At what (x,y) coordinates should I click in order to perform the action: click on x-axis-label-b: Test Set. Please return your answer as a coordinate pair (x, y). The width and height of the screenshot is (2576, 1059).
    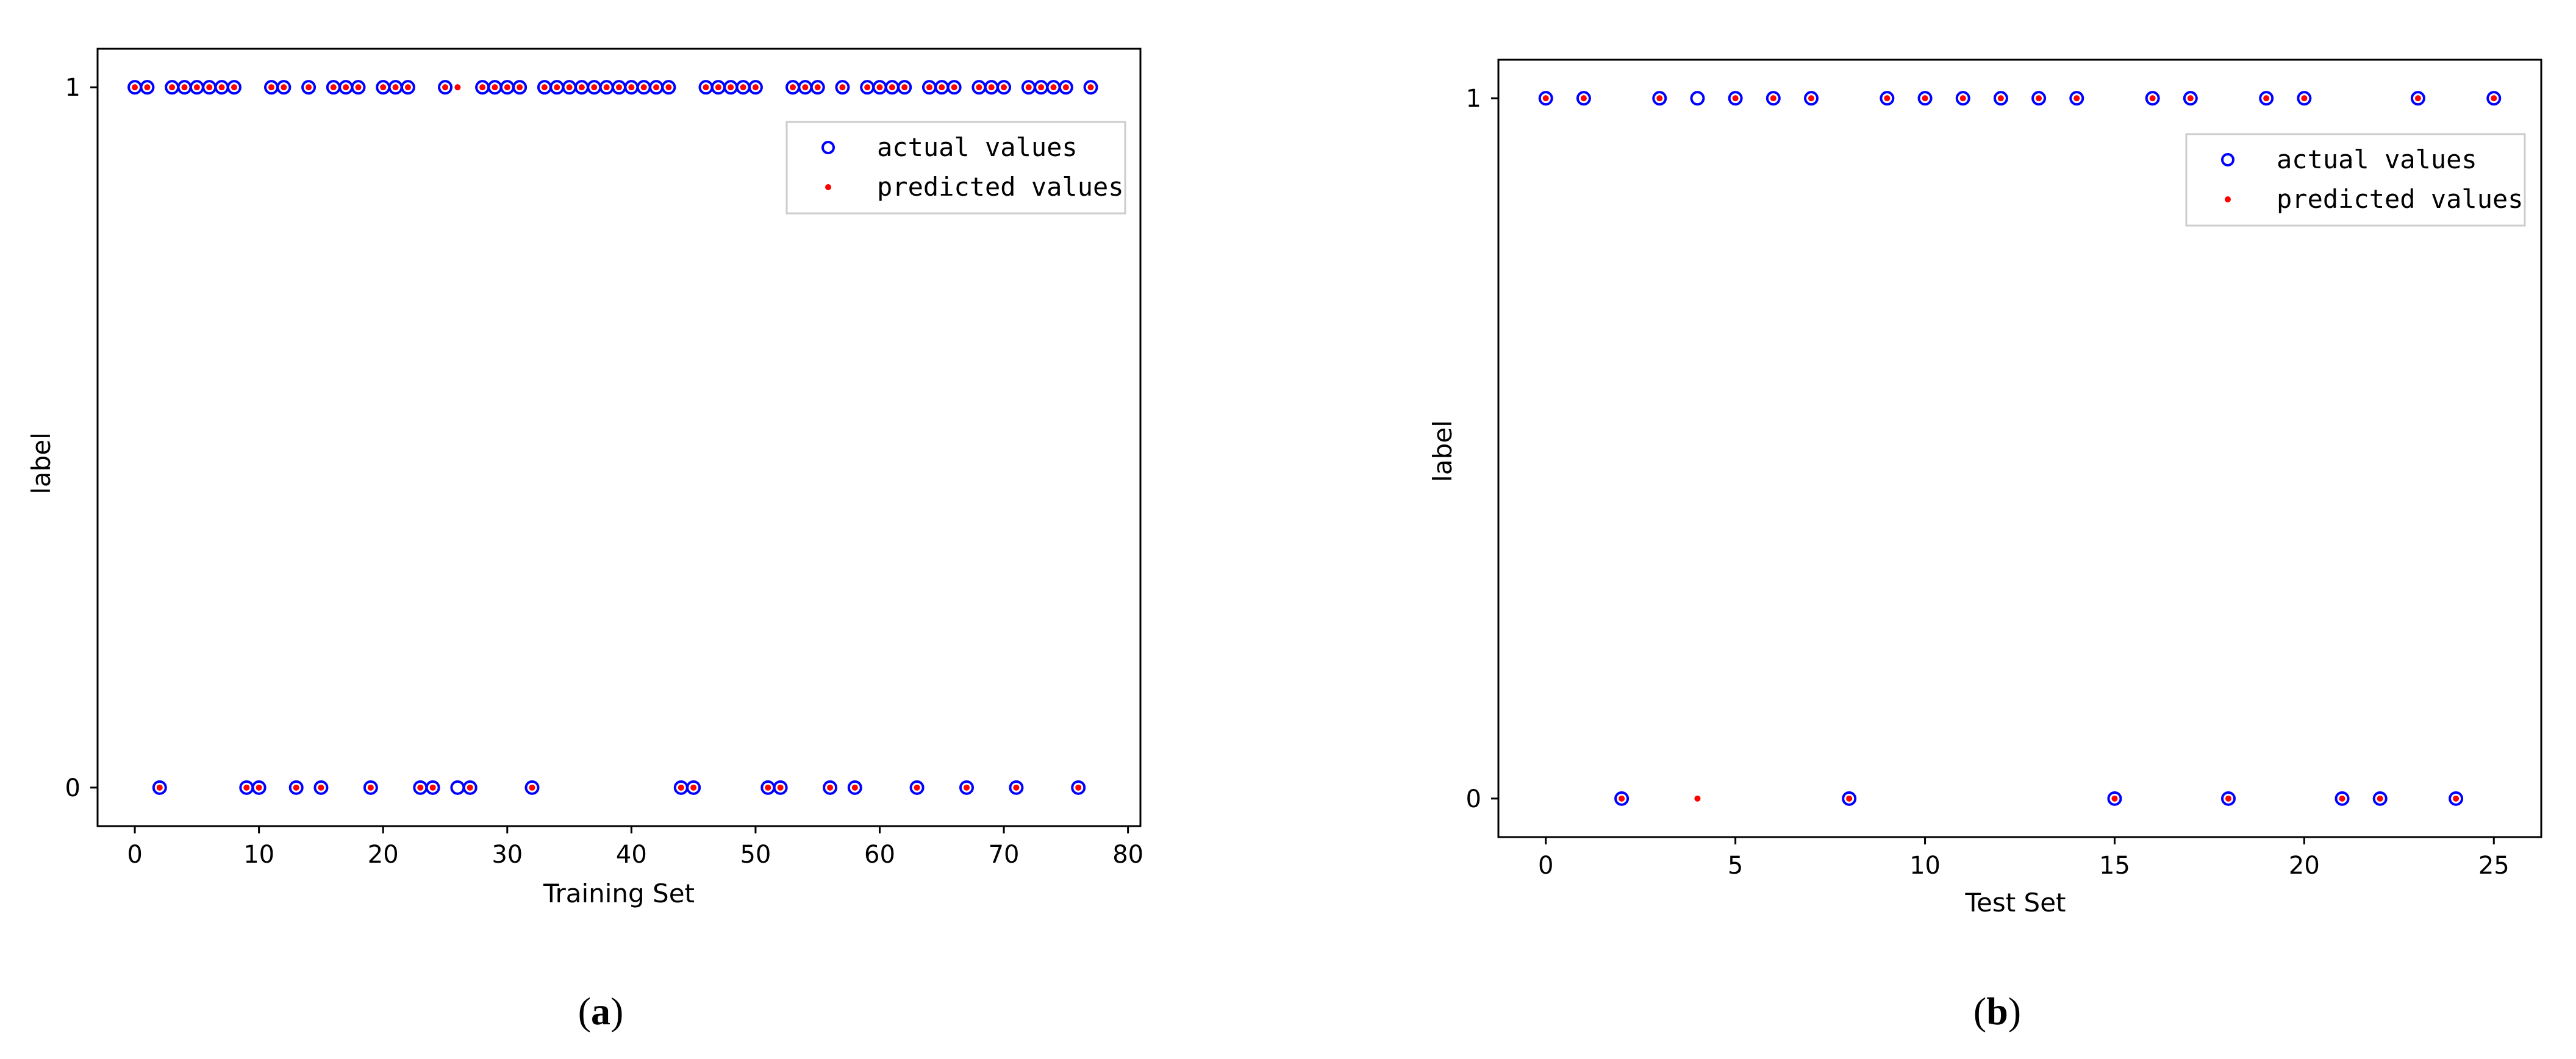
    Looking at the image, I should click on (2015, 903).